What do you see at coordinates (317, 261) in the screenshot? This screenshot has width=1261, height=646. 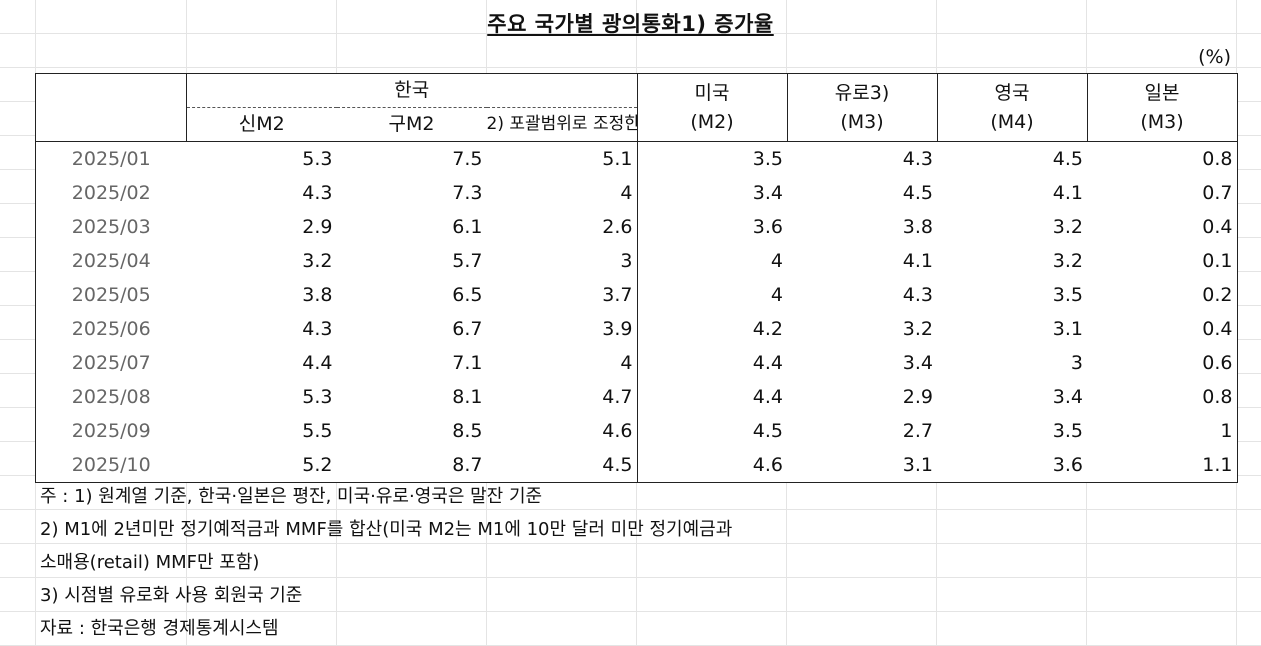 I see `korea-new-m2-cell: 3.2` at bounding box center [317, 261].